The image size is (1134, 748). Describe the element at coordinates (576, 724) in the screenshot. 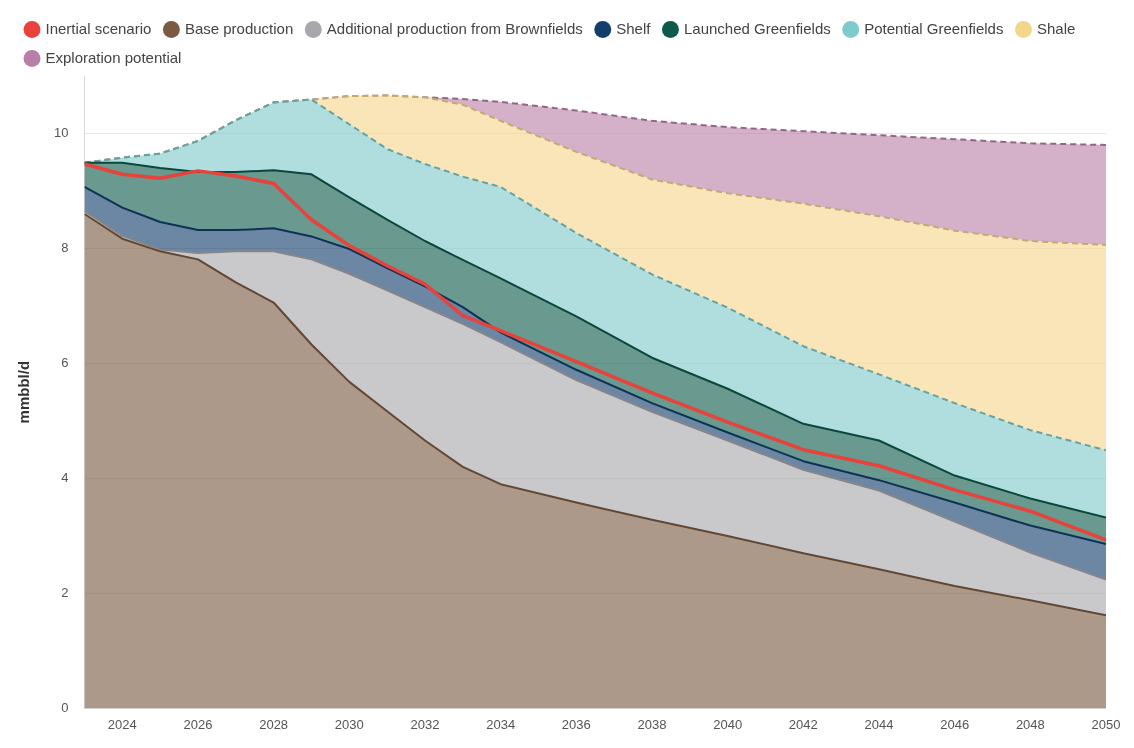

I see `x-tick-label: 2036` at that location.